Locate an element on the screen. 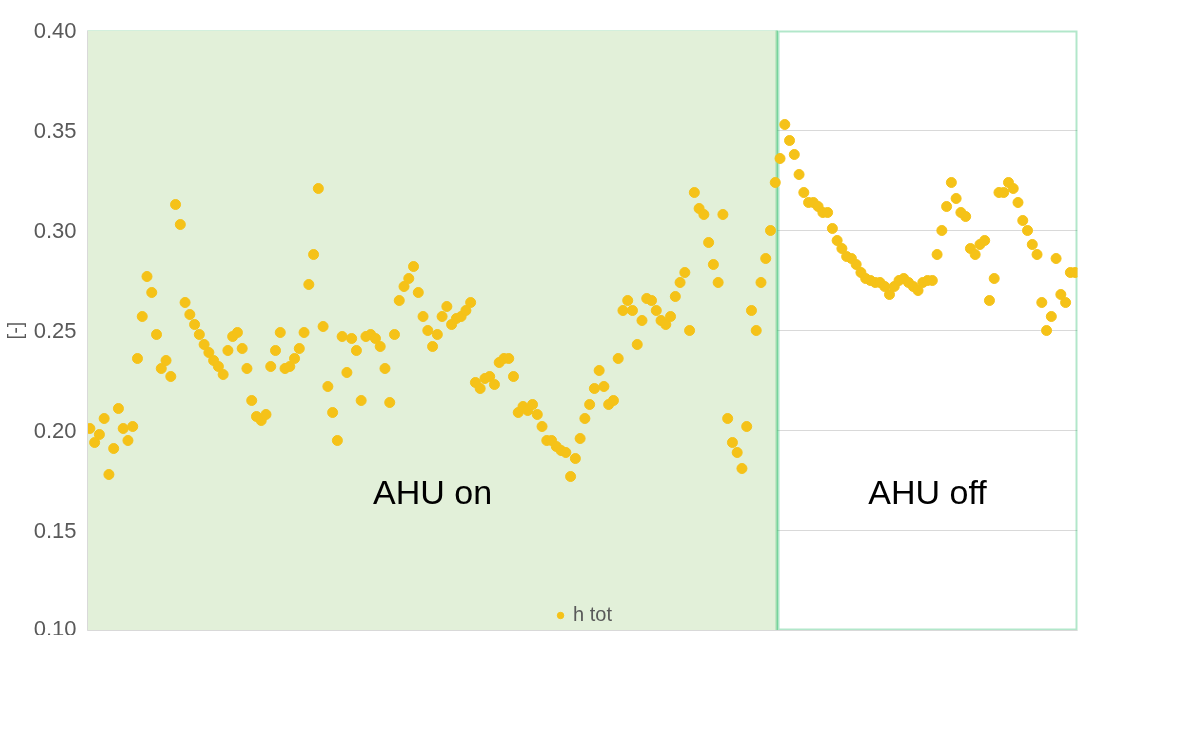 The width and height of the screenshot is (1178, 755). y-tick-label: 0.25 is located at coordinates (55, 330).